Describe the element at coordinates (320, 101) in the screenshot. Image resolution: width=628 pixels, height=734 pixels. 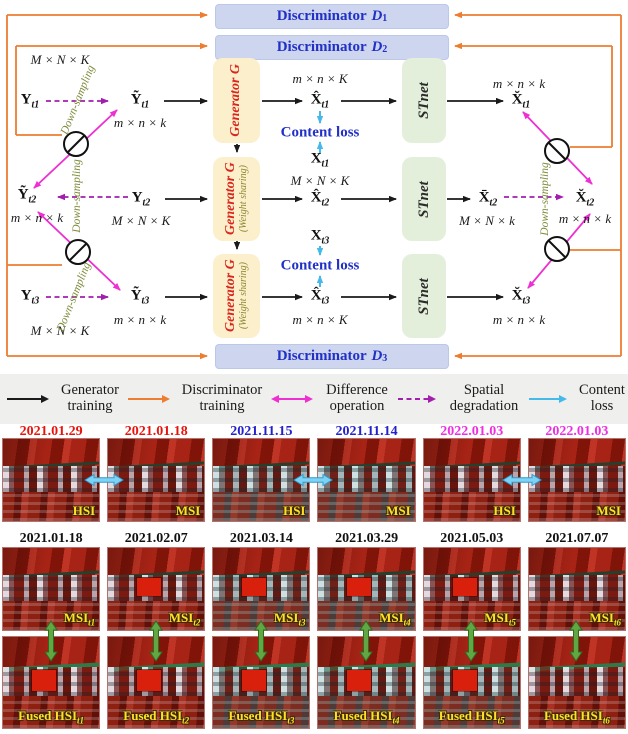
I see `node-xhat-t1: X̂t1` at that location.